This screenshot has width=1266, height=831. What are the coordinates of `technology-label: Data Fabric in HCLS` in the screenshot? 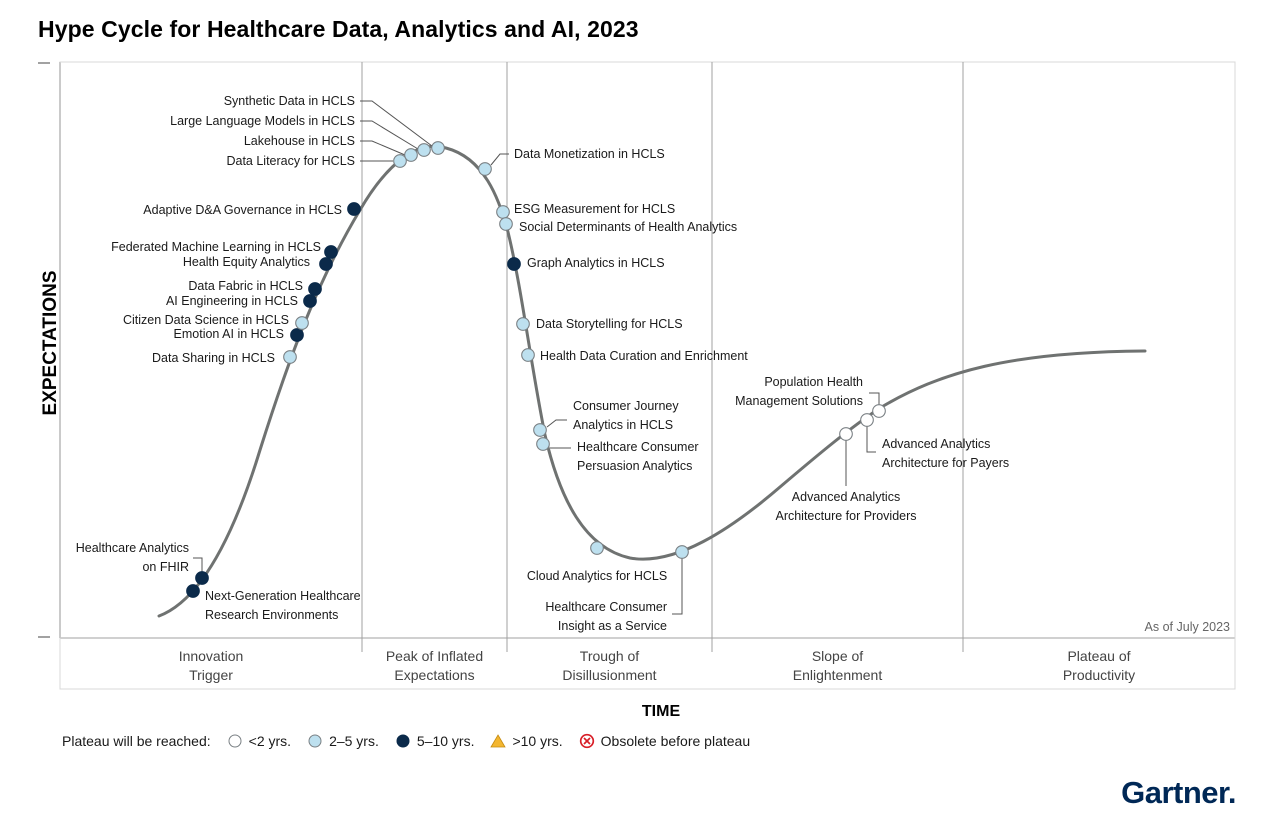 It's located at (245, 286).